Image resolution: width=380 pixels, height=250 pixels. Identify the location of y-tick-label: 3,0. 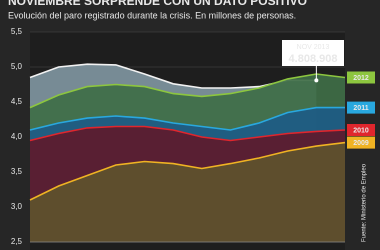
(17, 206).